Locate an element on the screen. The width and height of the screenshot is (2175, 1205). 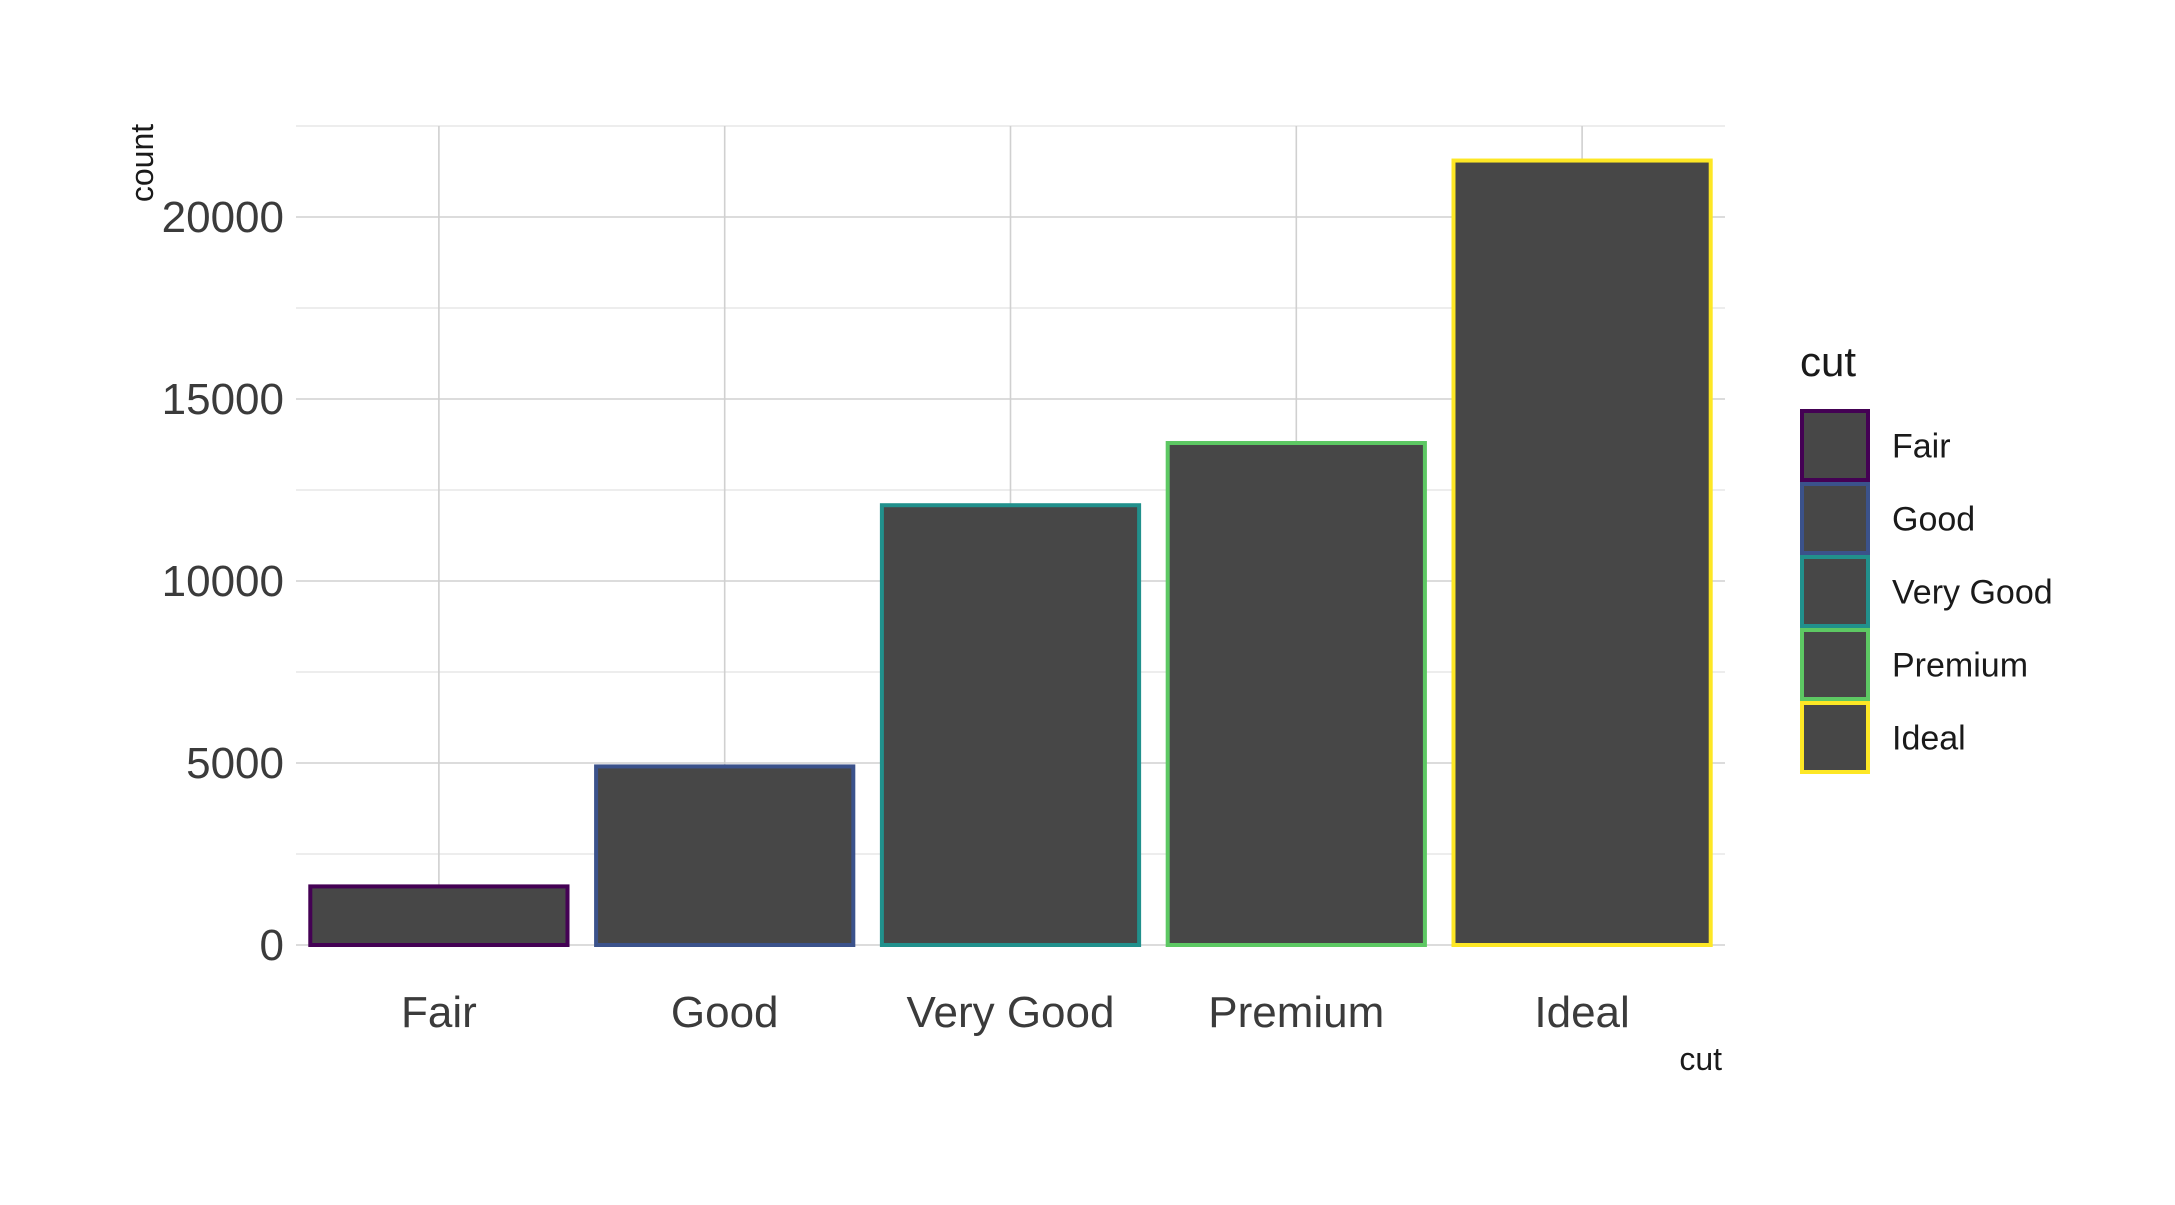
legend-label: Ideal is located at coordinates (1929, 739).